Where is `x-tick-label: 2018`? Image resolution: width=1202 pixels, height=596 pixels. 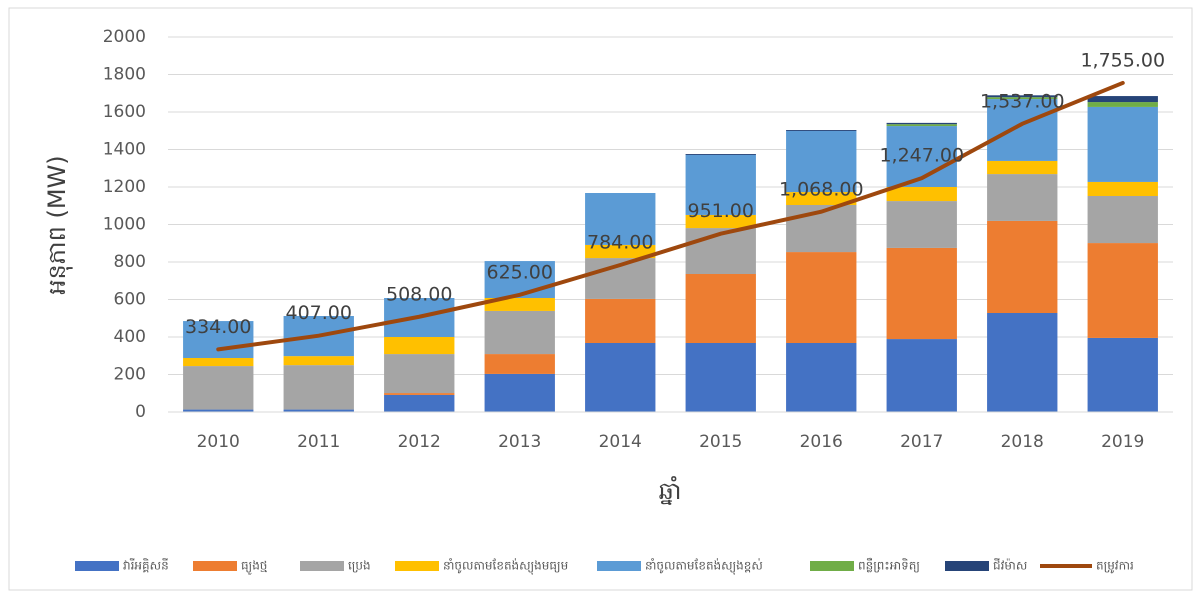 x-tick-label: 2018 is located at coordinates (1022, 442).